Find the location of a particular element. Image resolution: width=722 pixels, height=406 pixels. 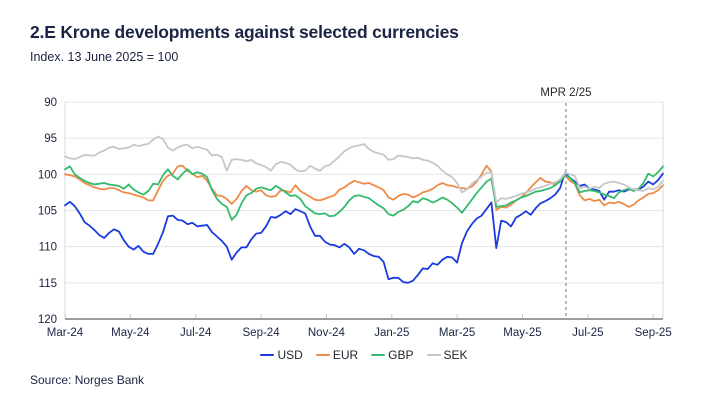

chart-legend: USD EUR GBP SEK is located at coordinates (364, 355).